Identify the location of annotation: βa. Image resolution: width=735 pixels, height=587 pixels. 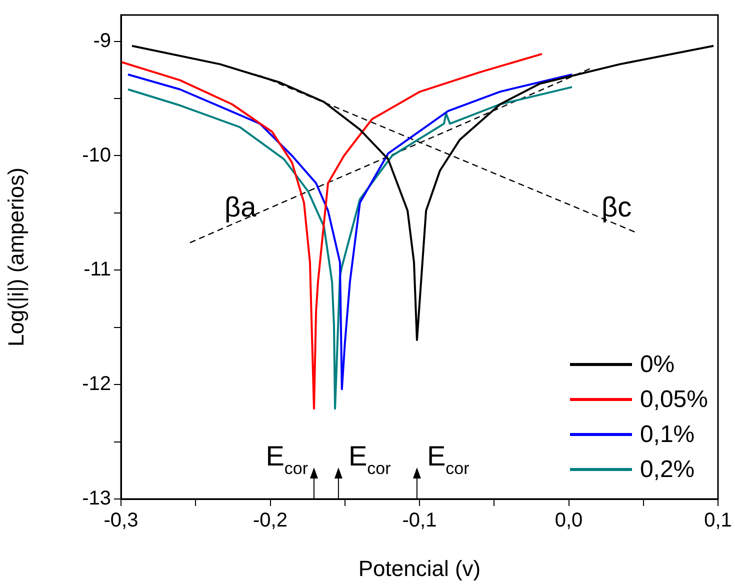
(240, 206).